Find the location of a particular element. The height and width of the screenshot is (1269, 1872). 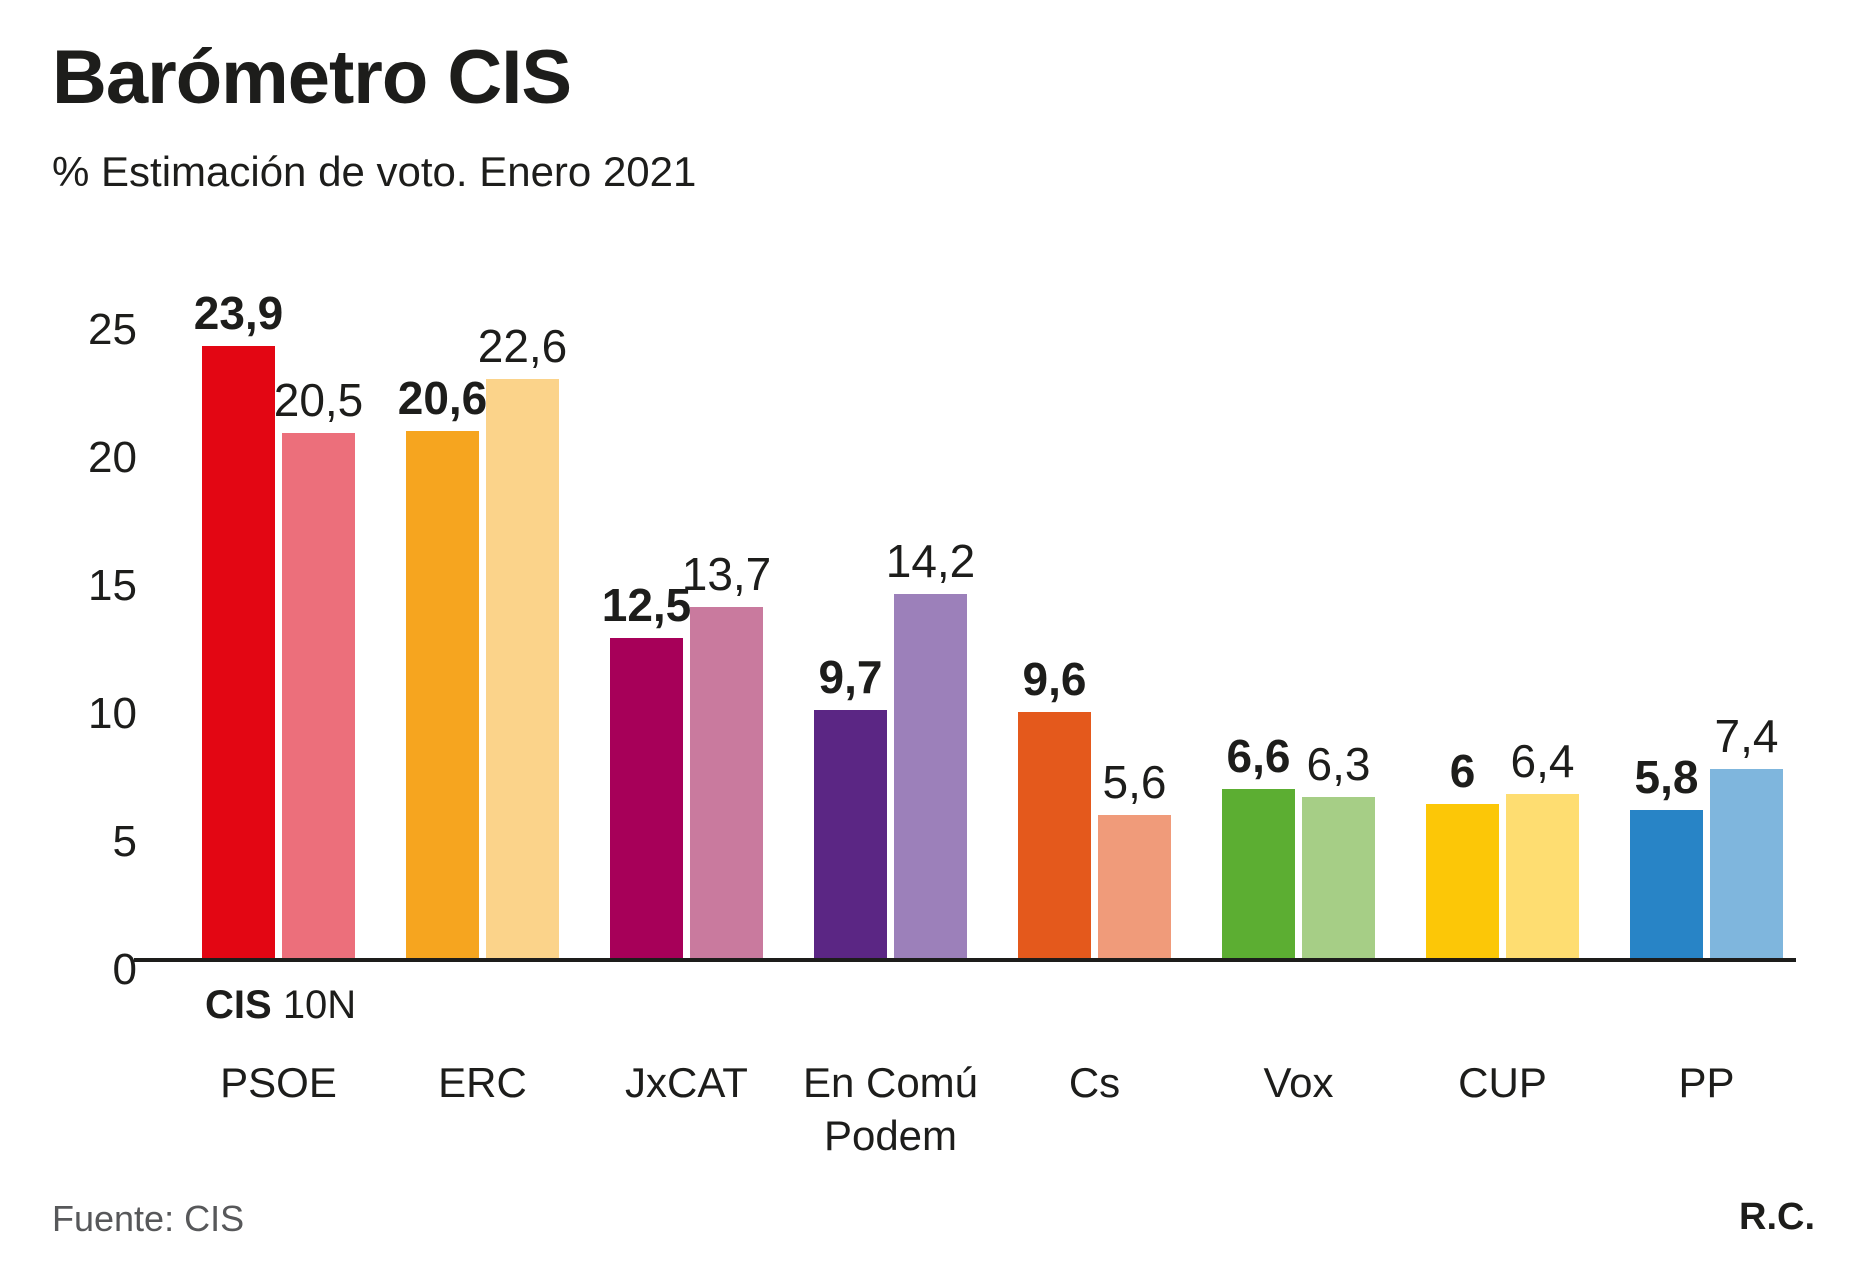

x-label-erc: ERC is located at coordinates (482, 1082).